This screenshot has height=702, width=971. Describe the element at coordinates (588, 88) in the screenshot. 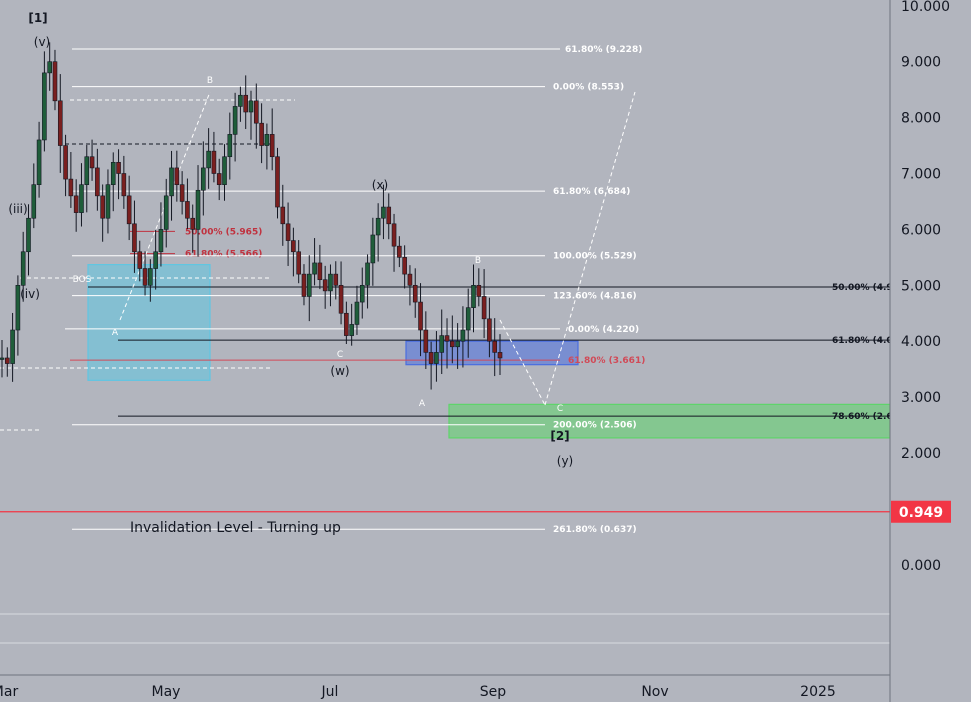

I see `fib-level-label: 0.00% (8.553)` at that location.